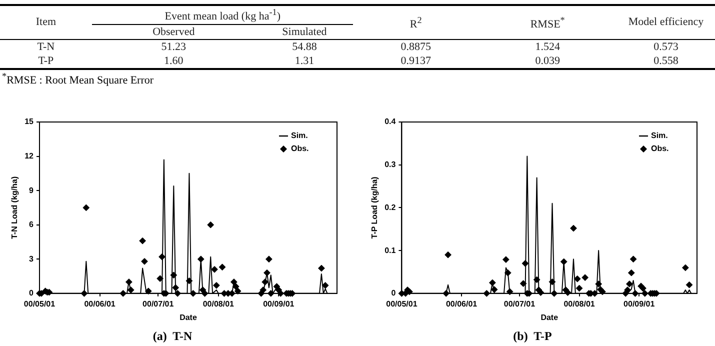 This screenshot has width=715, height=346. What do you see at coordinates (415, 23) in the screenshot?
I see `category-label: R$^{2}$` at bounding box center [415, 23].